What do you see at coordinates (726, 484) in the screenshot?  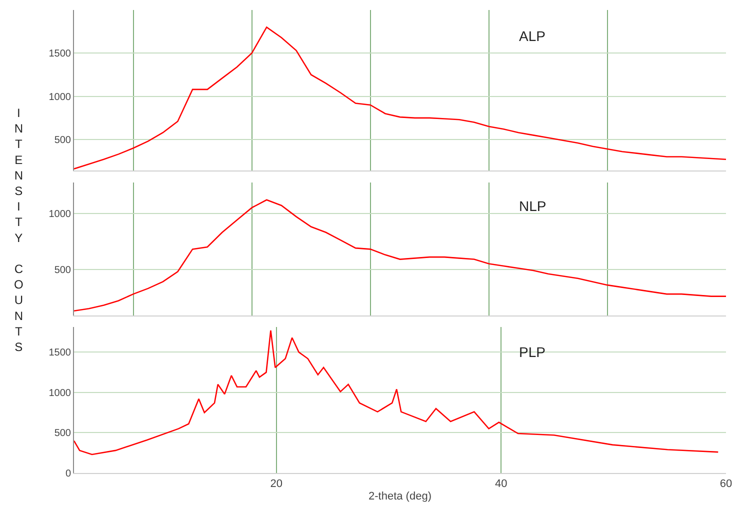 I see `x-tick-label: 60` at bounding box center [726, 484].